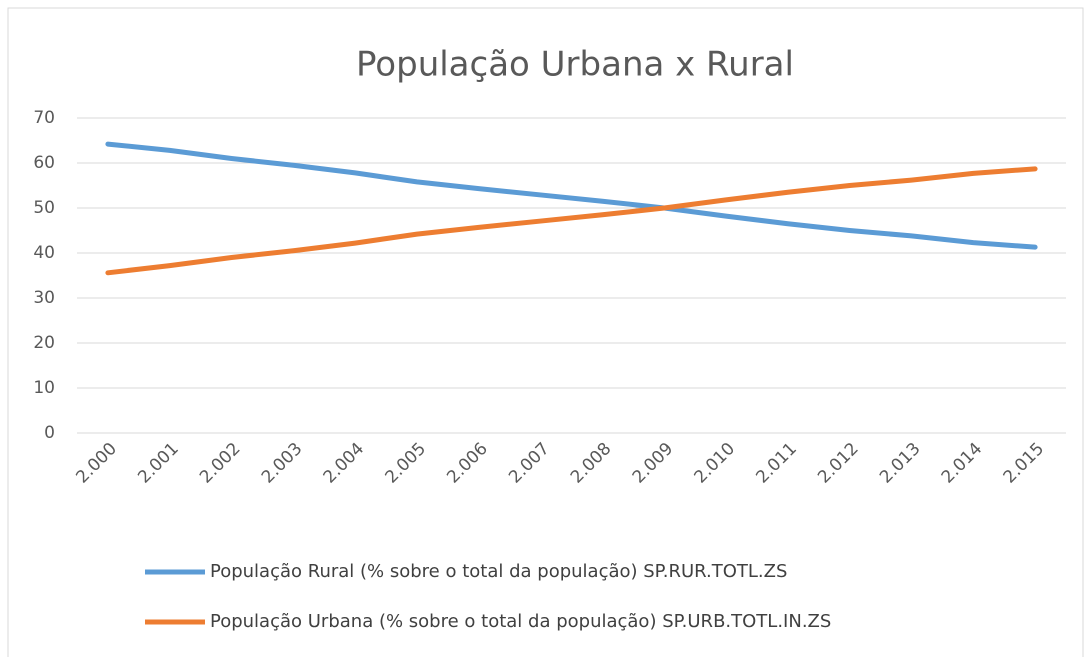 This screenshot has width=1091, height=657. I want to click on x-tick-label: 2.005, so click(405, 463).